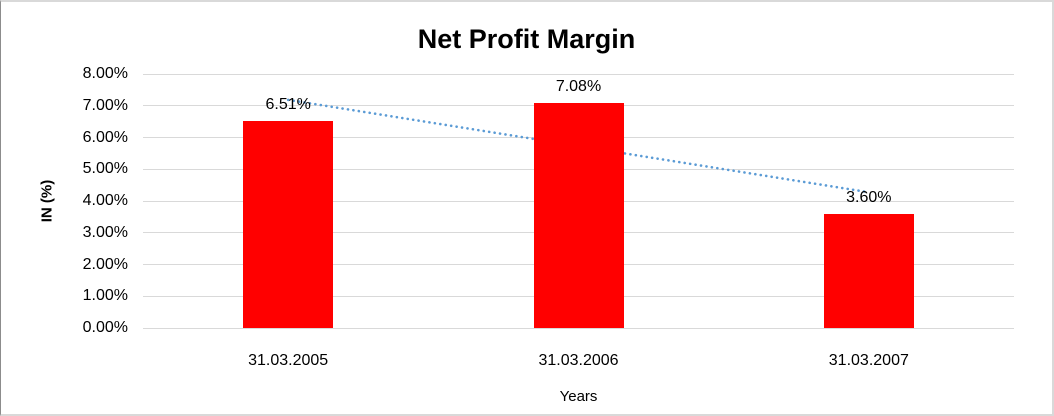 Image resolution: width=1054 pixels, height=416 pixels. I want to click on y-tick-label: 8.00%, so click(105, 73).